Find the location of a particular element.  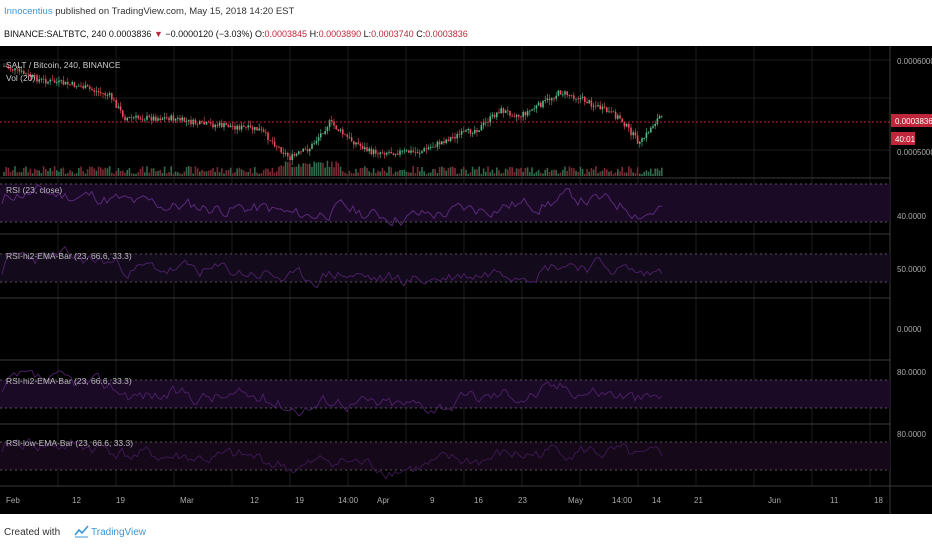

rsi-hi2-line is located at coordinates (332, 267).